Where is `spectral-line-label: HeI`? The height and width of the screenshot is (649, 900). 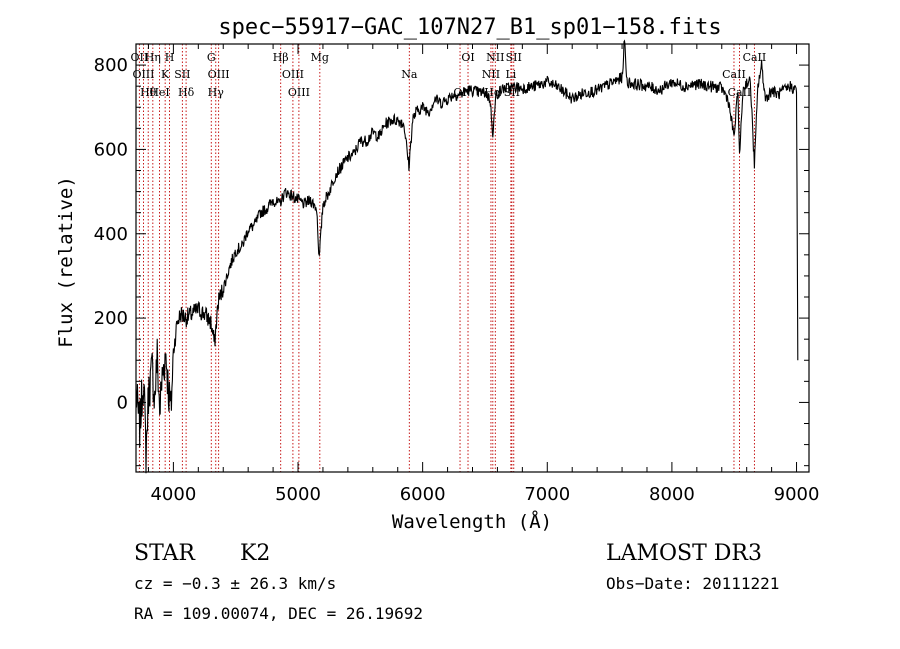 spectral-line-label: HeI is located at coordinates (159, 92).